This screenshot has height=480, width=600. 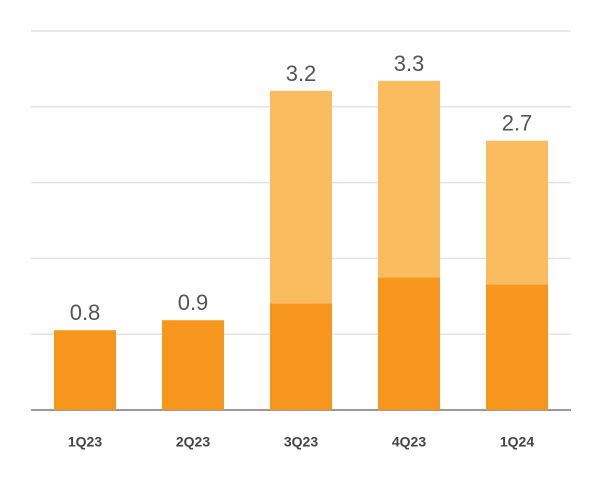 I want to click on x-tick-label: 1Q23, so click(x=85, y=442).